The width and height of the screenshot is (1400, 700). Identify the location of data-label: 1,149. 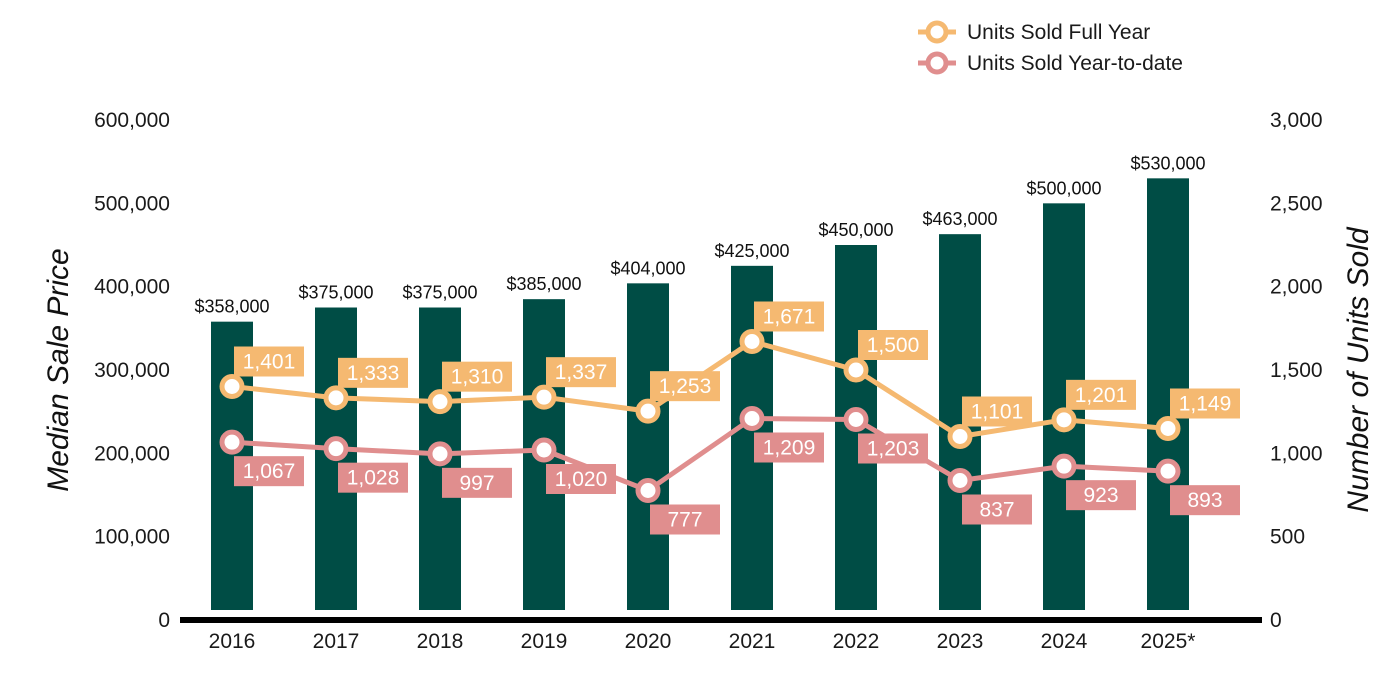
(1205, 404).